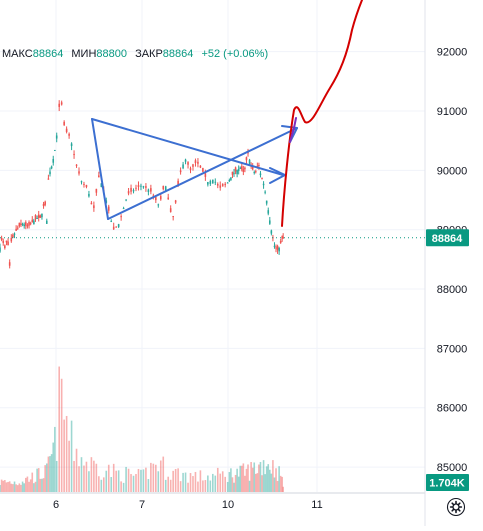 The image size is (483, 531). I want to click on triangle-lower-line, so click(202, 173).